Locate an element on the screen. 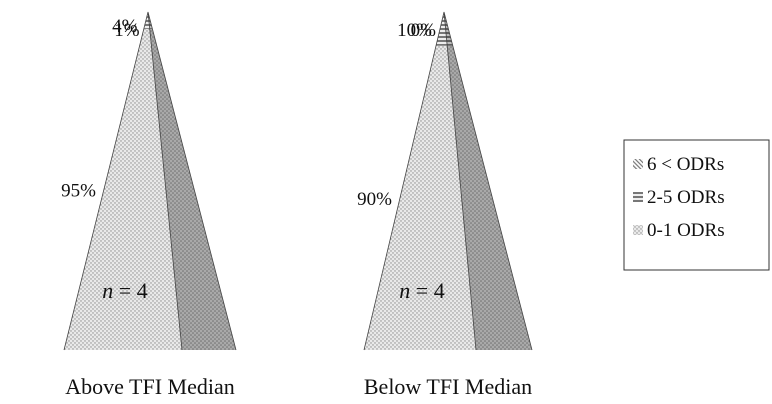 This screenshot has width=772, height=404. segment-0-1-odrs-below-tfi-median-front is located at coordinates (420, 198).